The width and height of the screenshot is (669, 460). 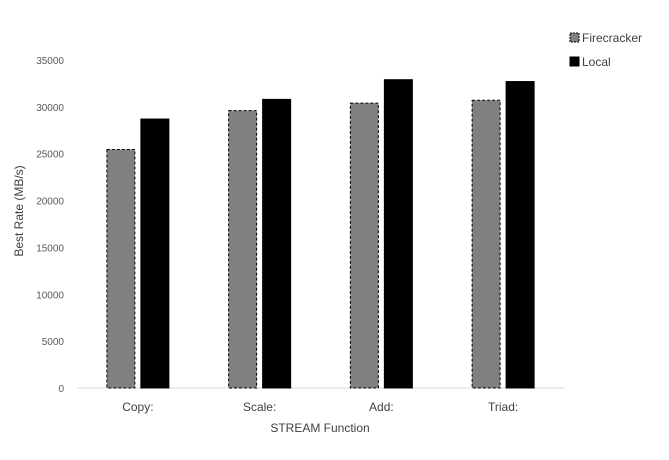 What do you see at coordinates (605, 50) in the screenshot?
I see `legend: Firecracker Local` at bounding box center [605, 50].